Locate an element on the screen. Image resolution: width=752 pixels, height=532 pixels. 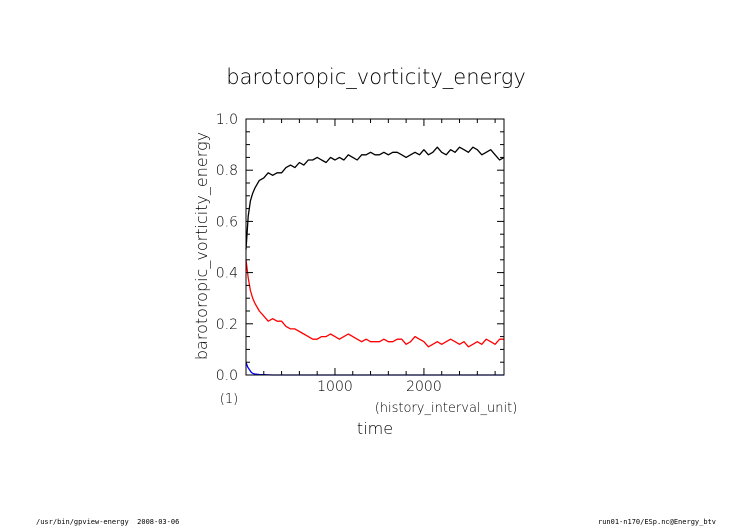
y-tick-label: 1.0 is located at coordinates (227, 120).